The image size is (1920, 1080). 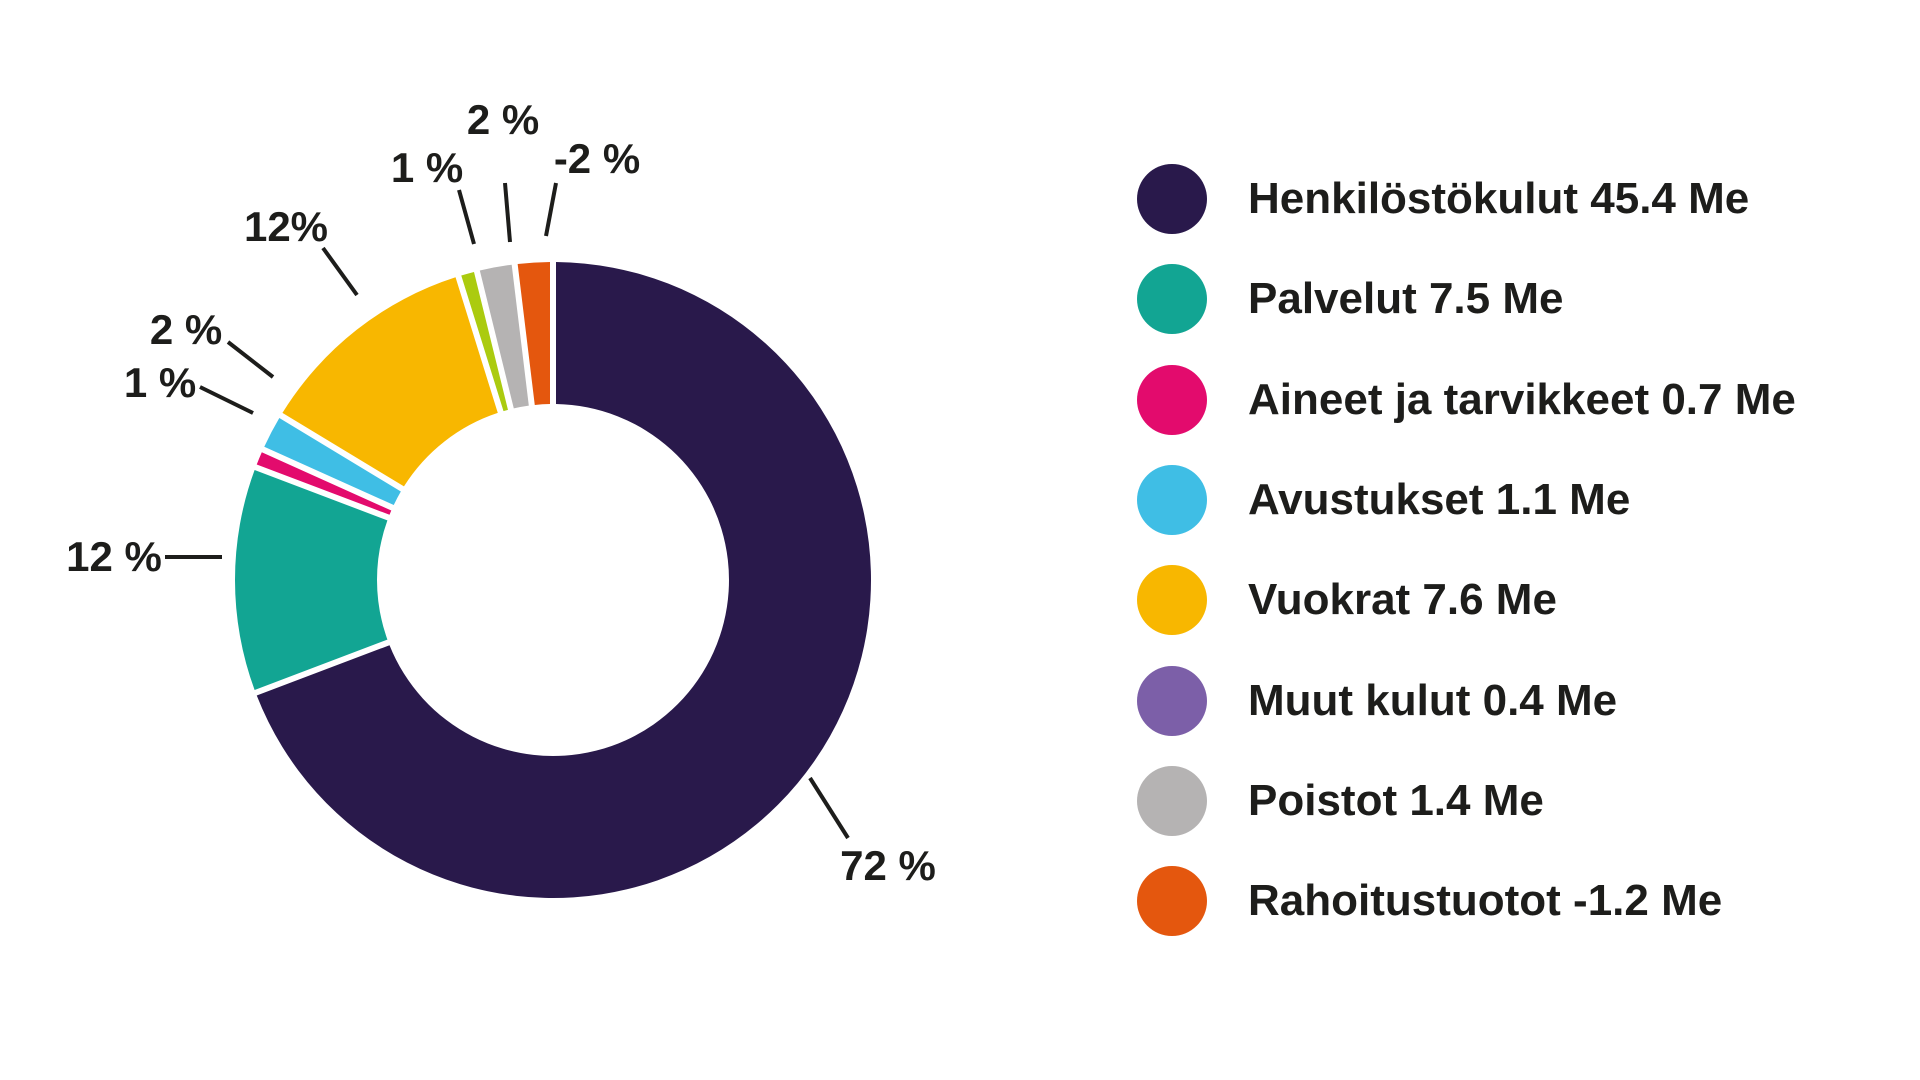 What do you see at coordinates (250, 359) in the screenshot?
I see `leader-line-avustukset` at bounding box center [250, 359].